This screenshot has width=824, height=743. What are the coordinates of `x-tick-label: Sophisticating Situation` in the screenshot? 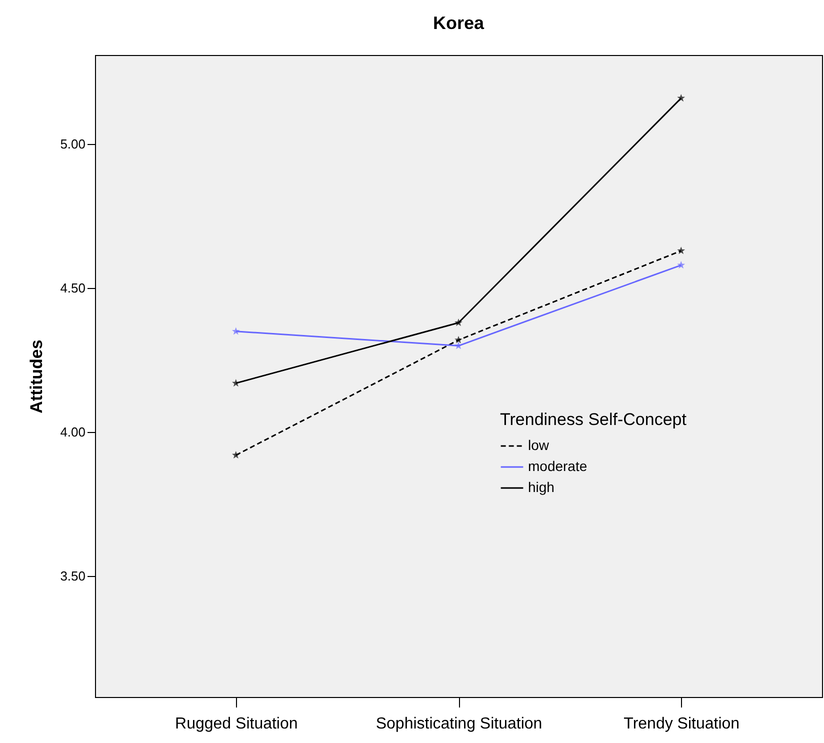 It's located at (459, 724).